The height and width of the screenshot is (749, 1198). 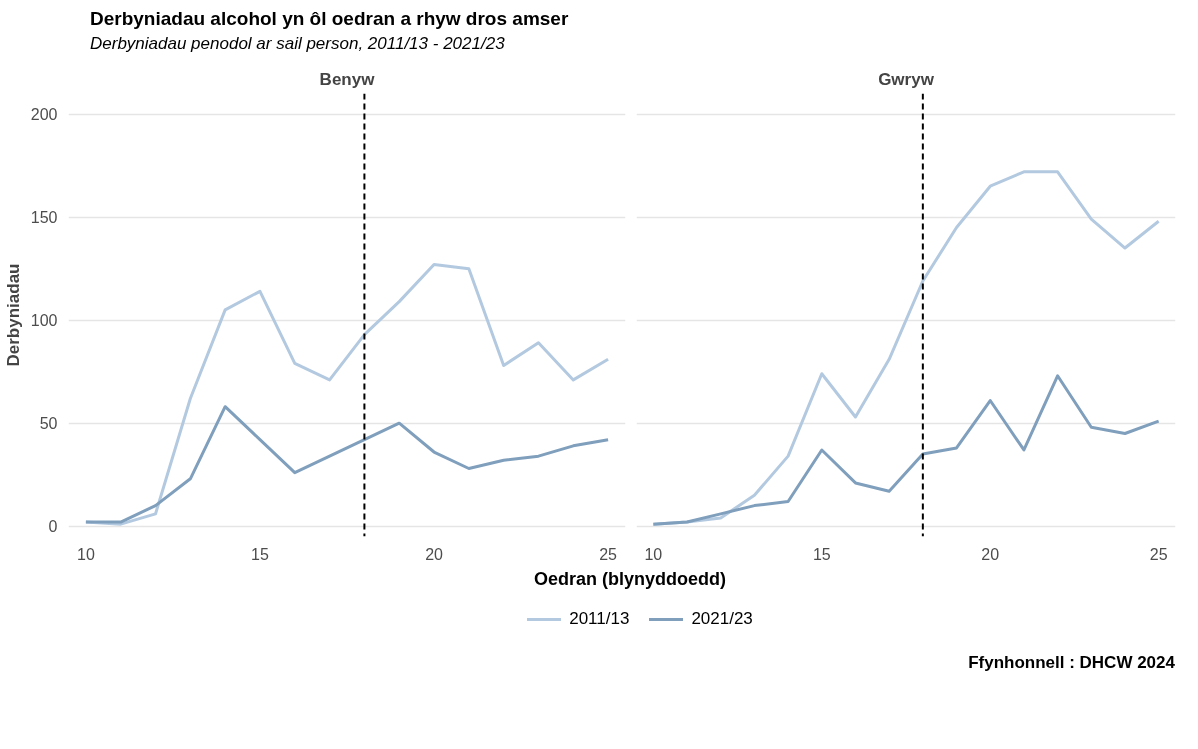 What do you see at coordinates (347, 79) in the screenshot?
I see `text: Benyw` at bounding box center [347, 79].